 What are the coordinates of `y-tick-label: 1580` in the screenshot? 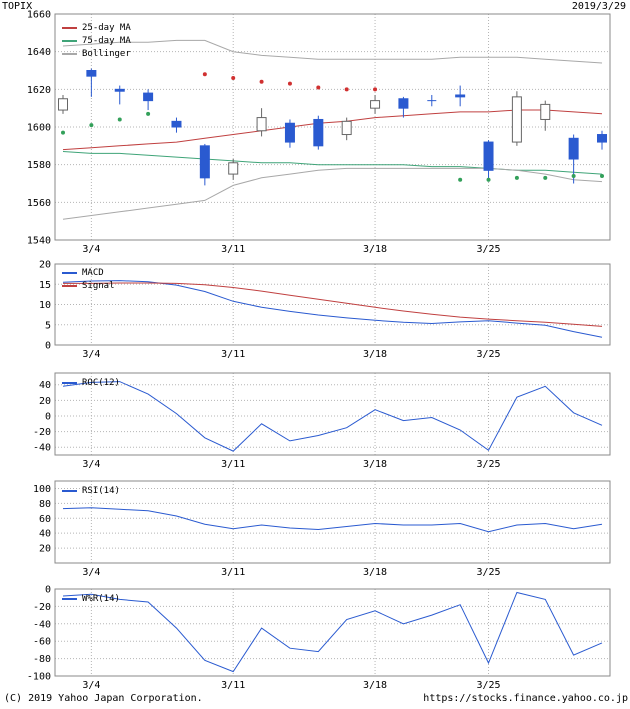 It's located at (39, 165).